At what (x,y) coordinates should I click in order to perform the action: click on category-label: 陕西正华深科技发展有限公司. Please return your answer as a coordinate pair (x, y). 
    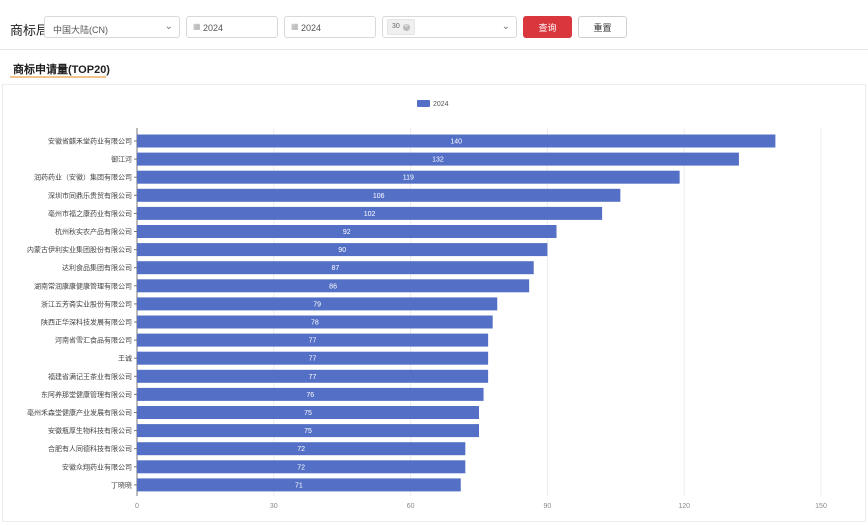
    Looking at the image, I should click on (86, 322).